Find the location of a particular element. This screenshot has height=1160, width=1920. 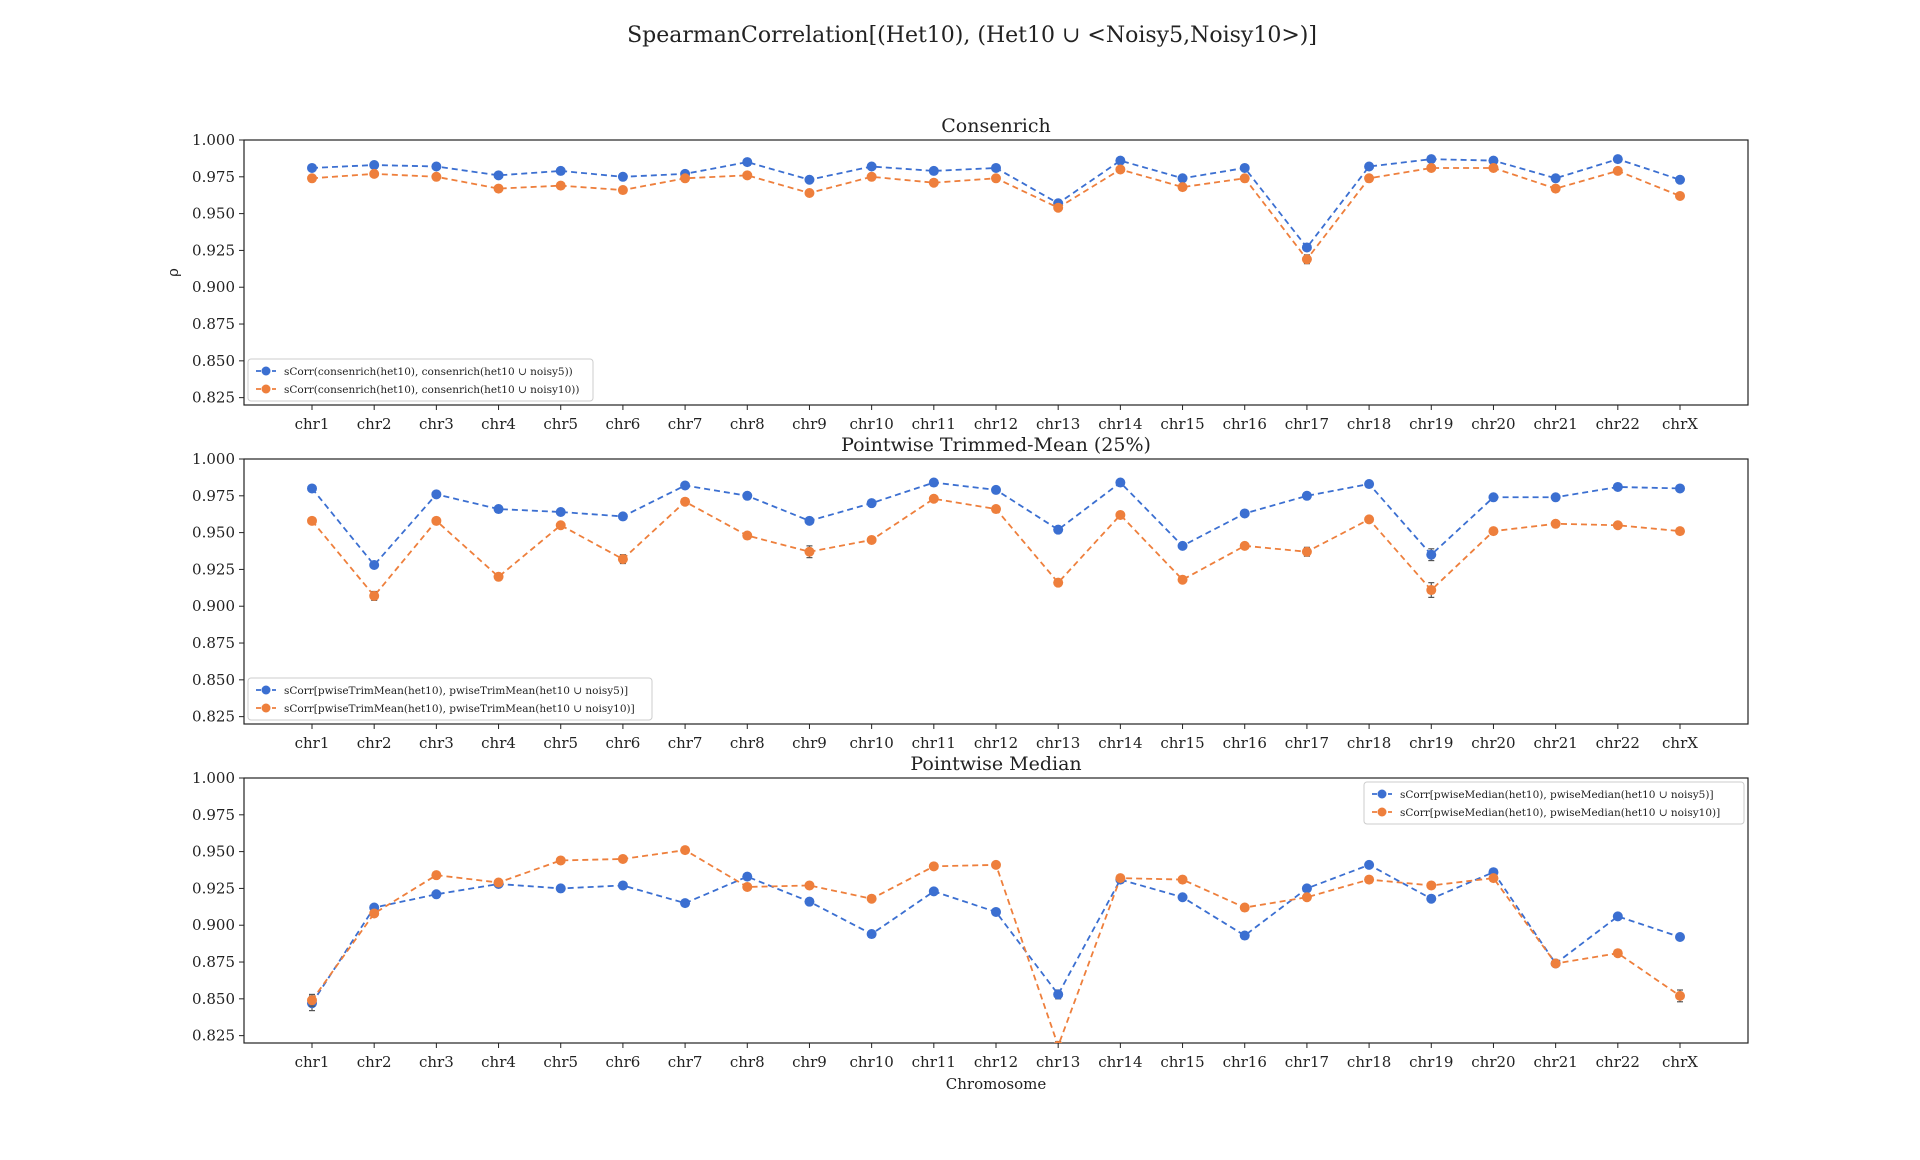

x-tick-label: chr20 is located at coordinates (1493, 424).